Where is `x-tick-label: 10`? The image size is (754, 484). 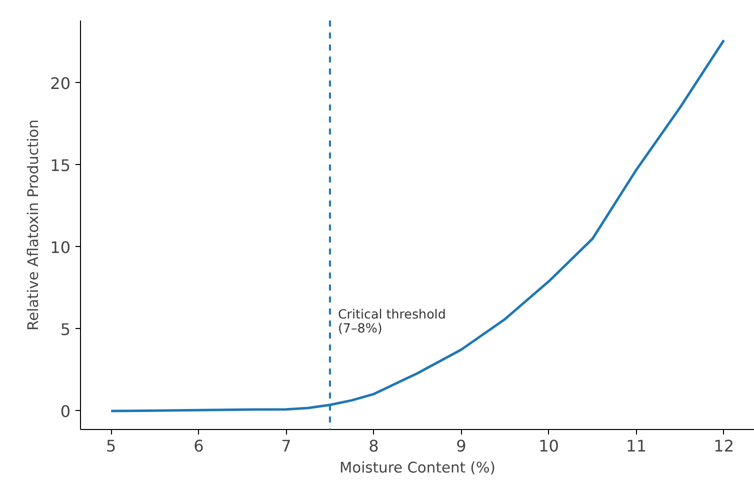 x-tick-label: 10 is located at coordinates (548, 446).